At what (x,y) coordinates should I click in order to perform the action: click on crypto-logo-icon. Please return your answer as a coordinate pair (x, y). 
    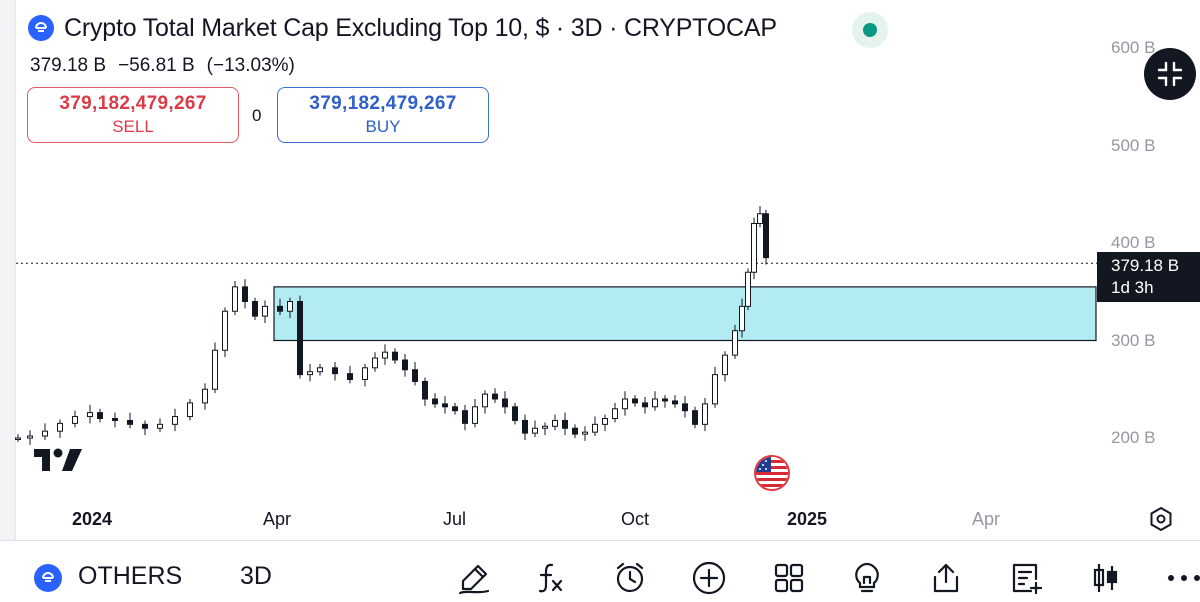
    Looking at the image, I should click on (41, 28).